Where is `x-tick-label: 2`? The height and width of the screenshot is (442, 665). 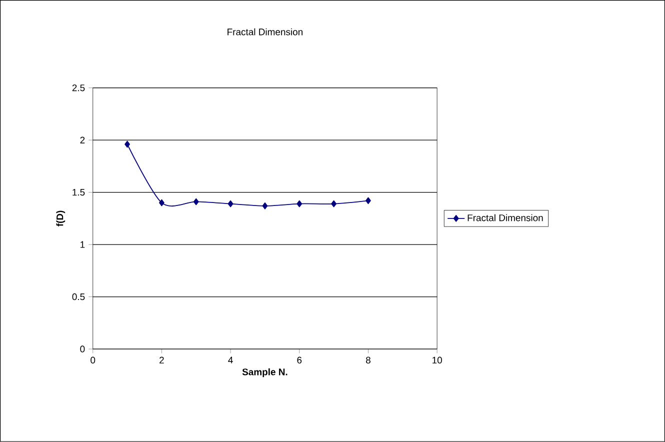
x-tick-label: 2 is located at coordinates (162, 360).